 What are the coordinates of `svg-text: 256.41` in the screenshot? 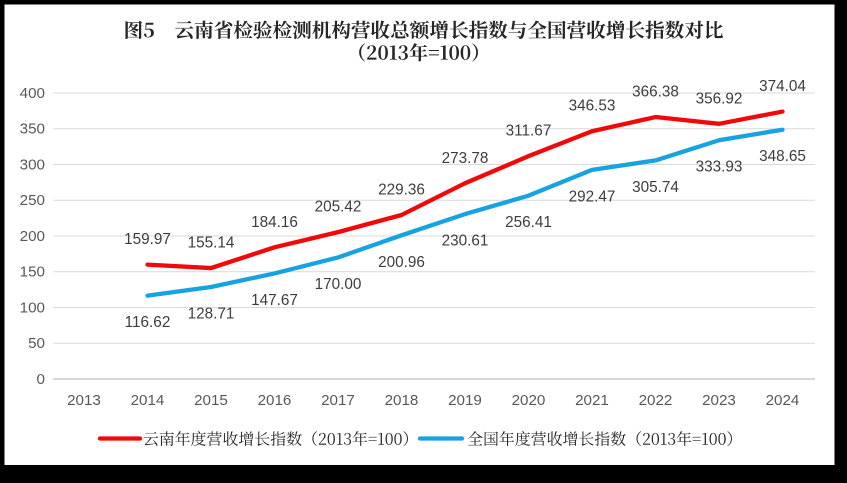 It's located at (528, 222).